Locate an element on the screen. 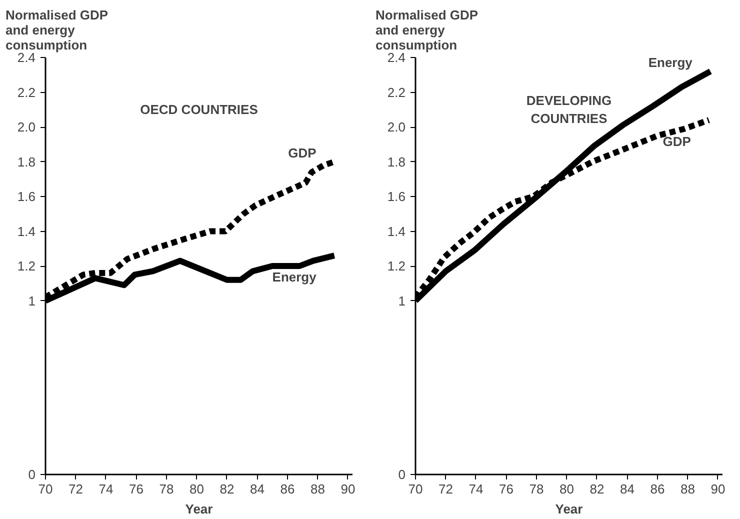  annotation: OECD COUNTRIES is located at coordinates (199, 110).